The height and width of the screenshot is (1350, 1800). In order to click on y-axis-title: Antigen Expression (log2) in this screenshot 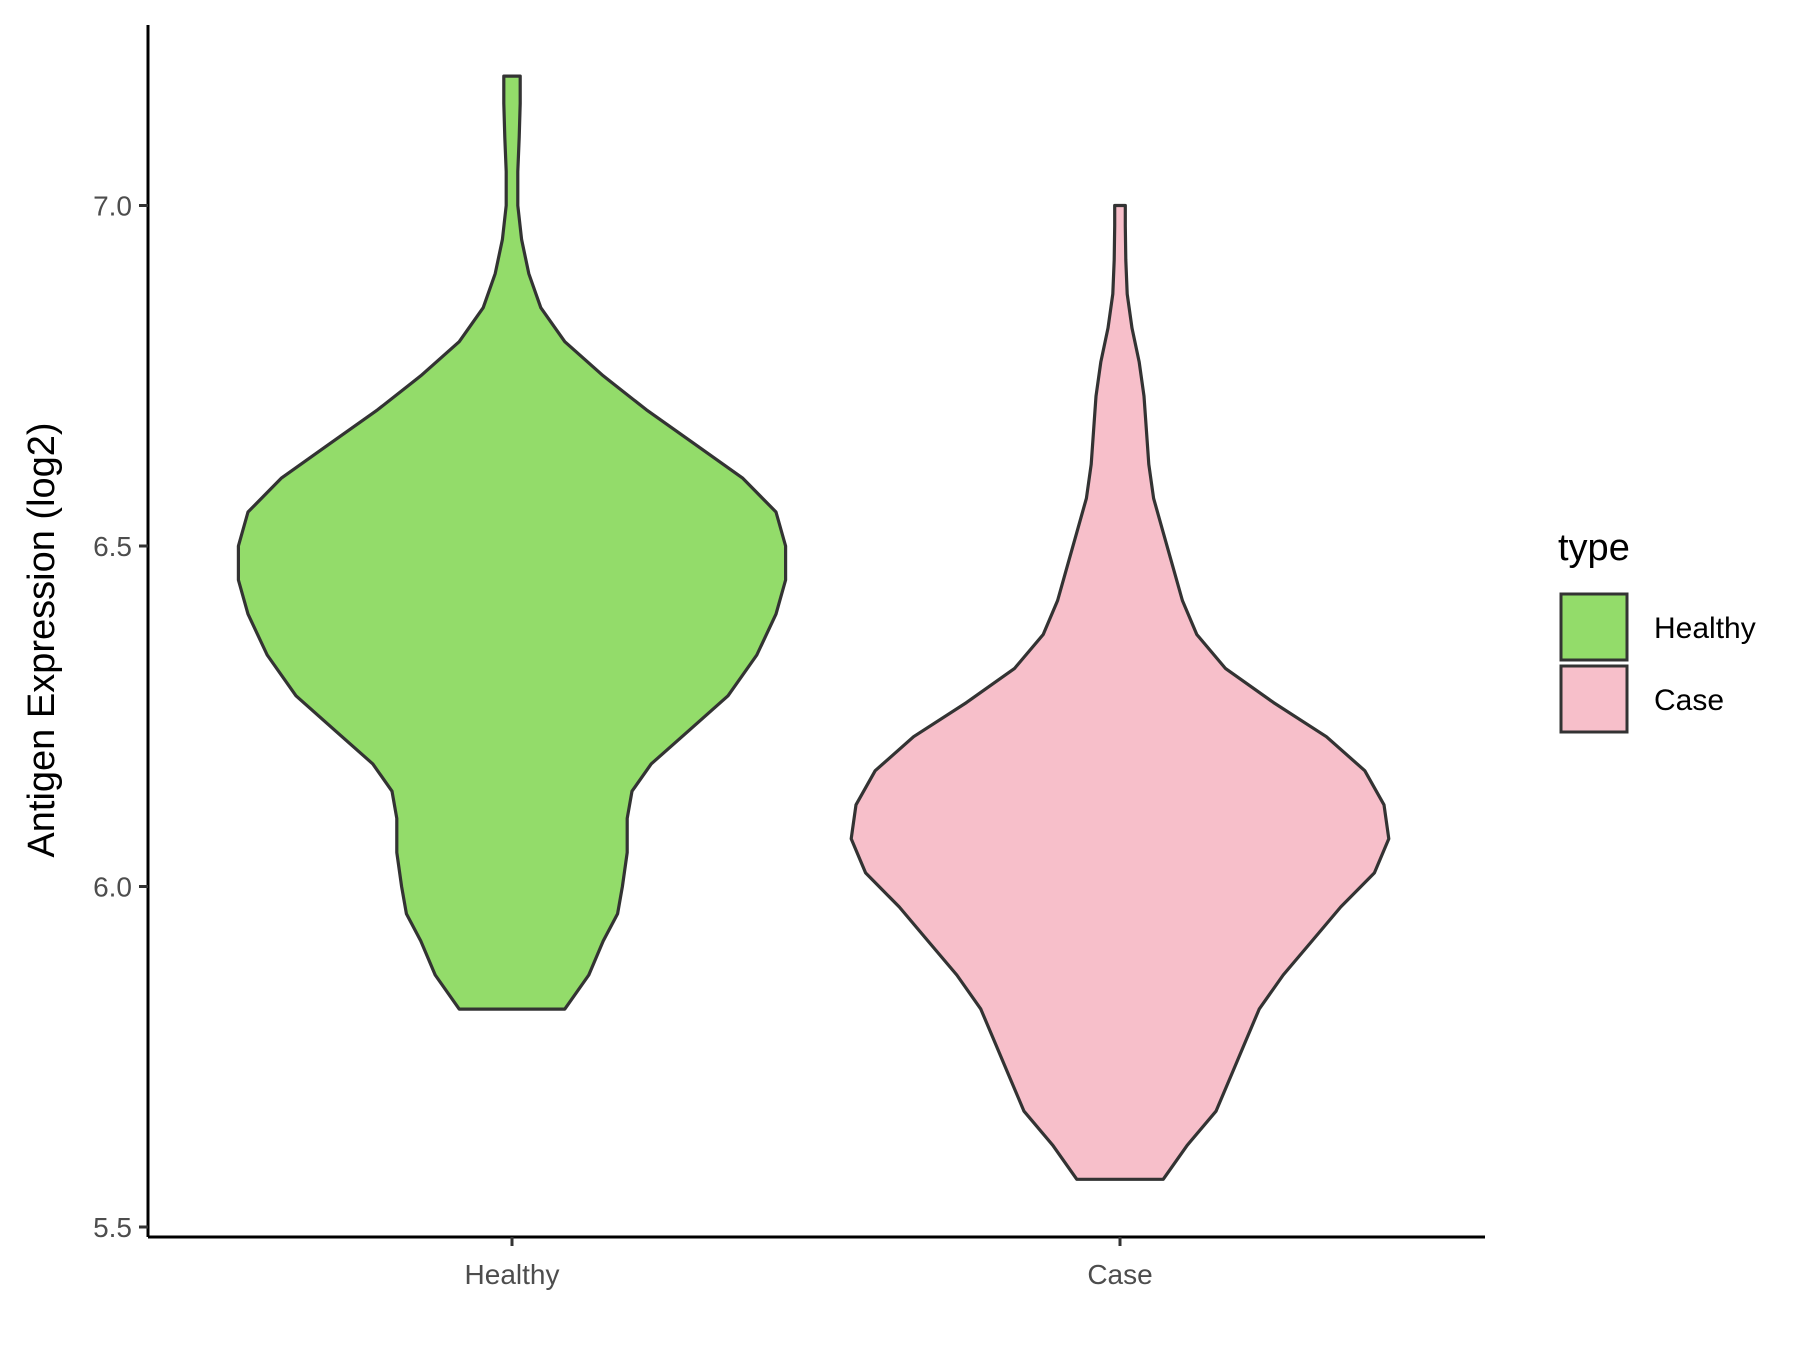, I will do `click(42, 639)`.